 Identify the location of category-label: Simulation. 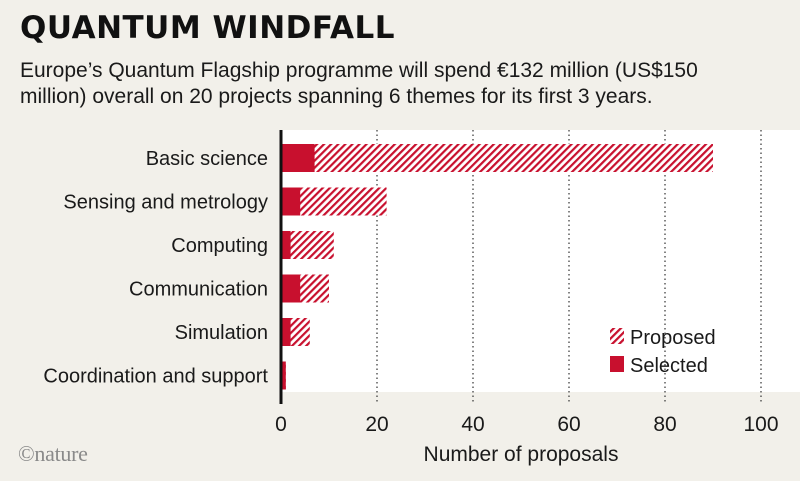
(221, 333).